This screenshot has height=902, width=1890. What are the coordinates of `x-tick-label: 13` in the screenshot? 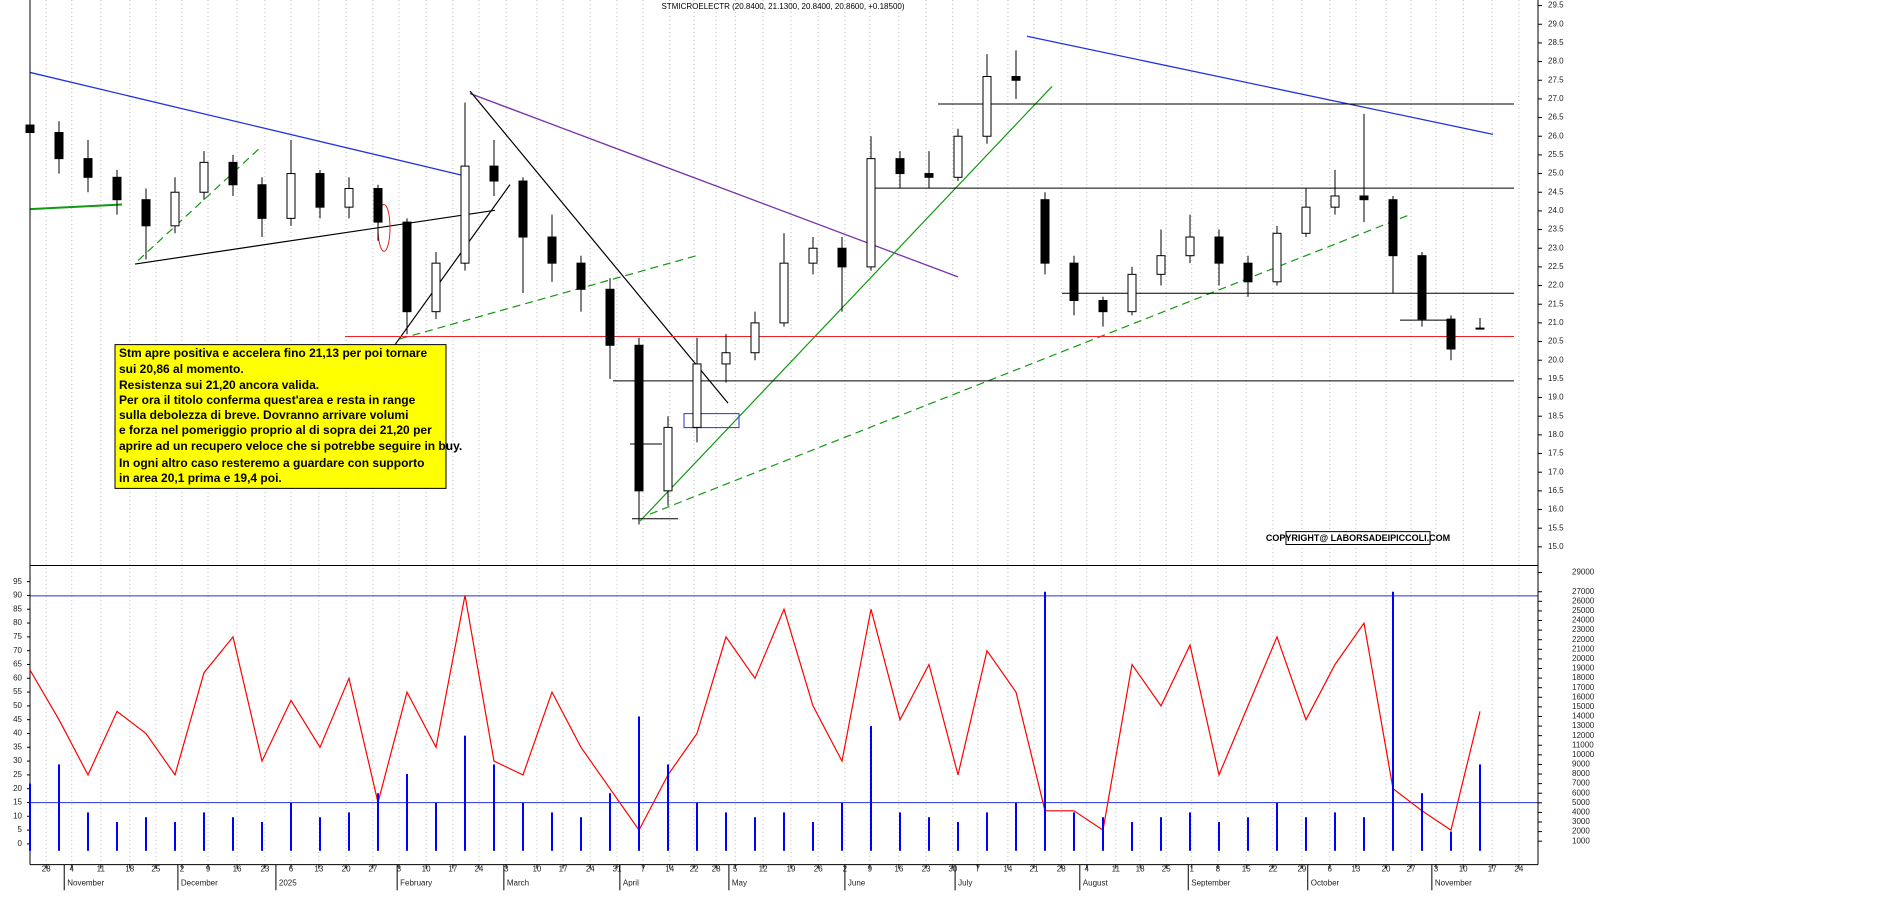 It's located at (318, 868).